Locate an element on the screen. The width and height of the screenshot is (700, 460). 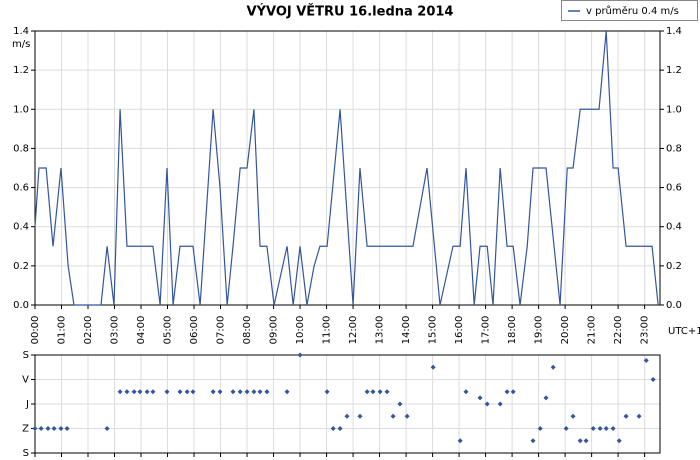
y-tick-label: V is located at coordinates (25, 380).